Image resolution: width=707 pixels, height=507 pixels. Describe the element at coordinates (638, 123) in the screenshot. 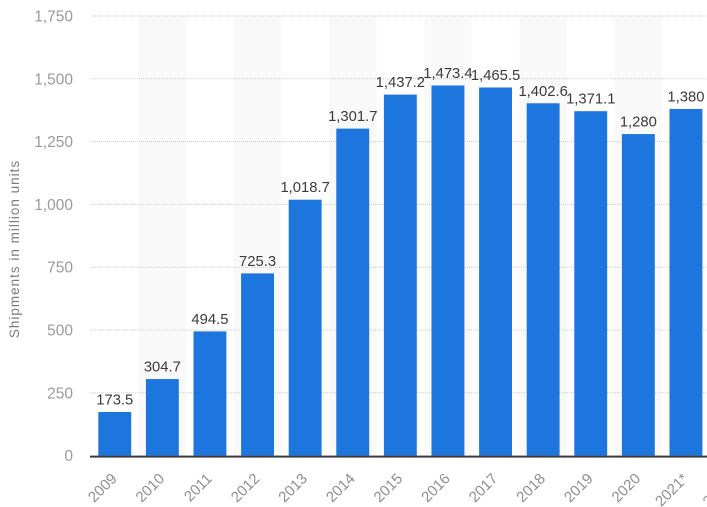

I see `svg-text: 1,280` at that location.